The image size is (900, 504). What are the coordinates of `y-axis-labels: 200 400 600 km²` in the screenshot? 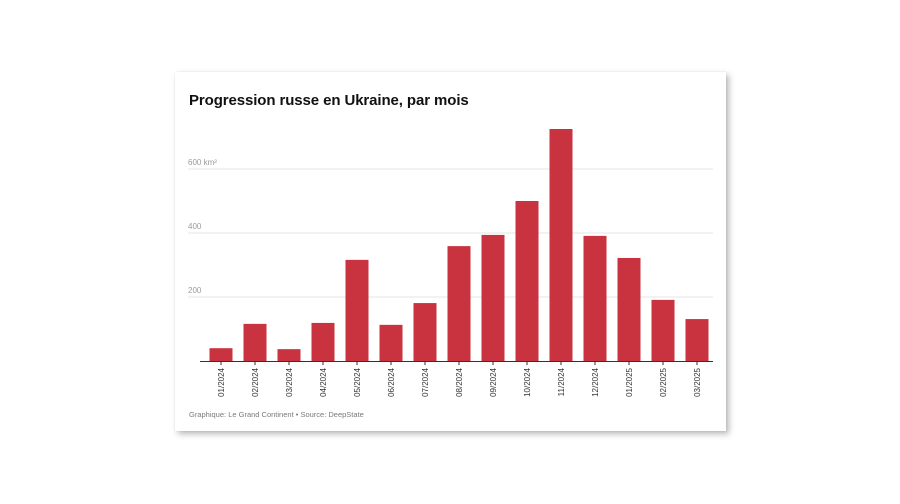 It's located at (202, 226).